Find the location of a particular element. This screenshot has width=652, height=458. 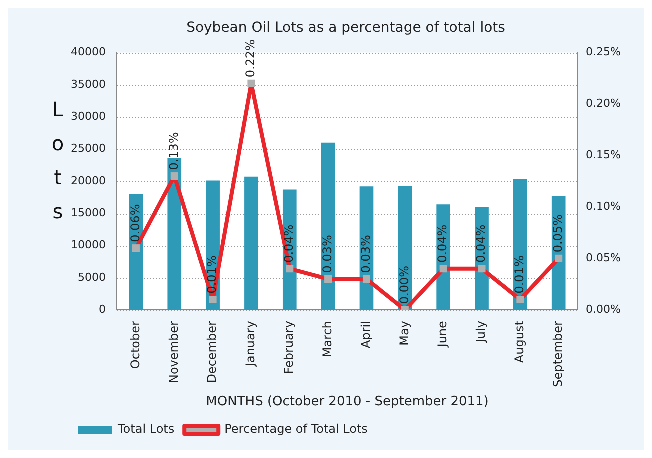

legend-label: Total Lots is located at coordinates (146, 429).